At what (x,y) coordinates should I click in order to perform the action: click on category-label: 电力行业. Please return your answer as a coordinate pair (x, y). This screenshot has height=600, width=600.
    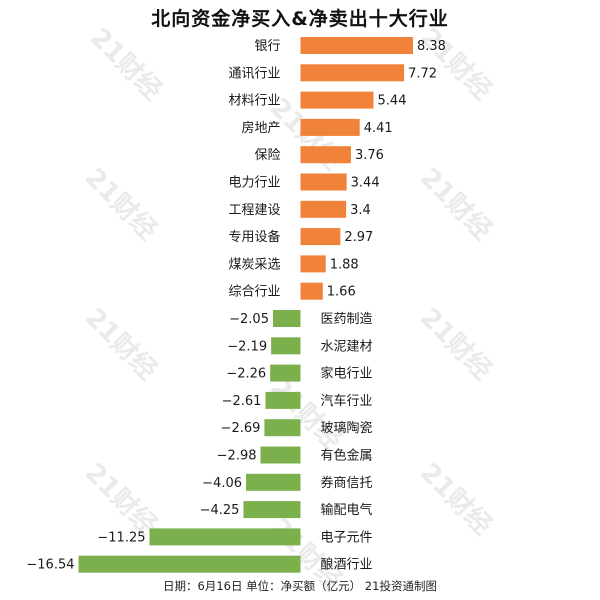
    Looking at the image, I should click on (254, 183).